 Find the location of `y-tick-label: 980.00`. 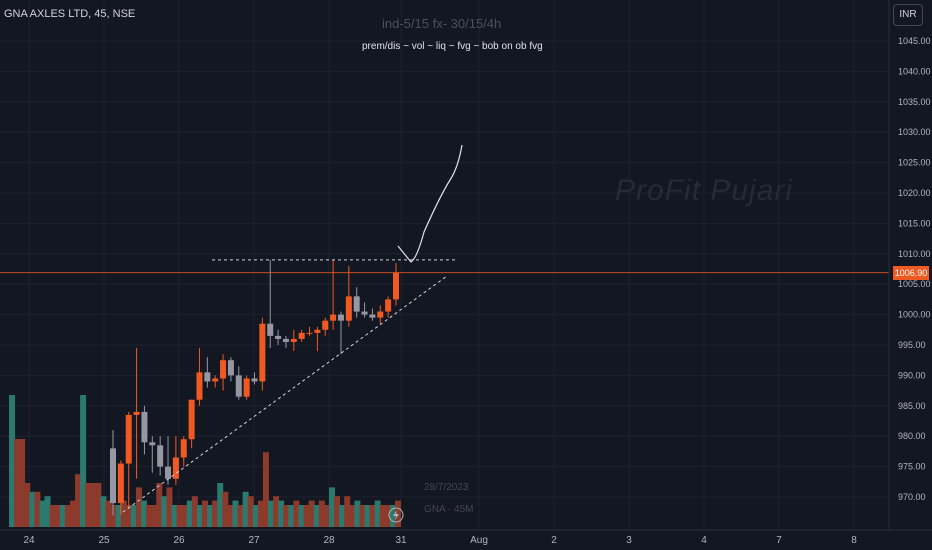

y-tick-label: 980.00 is located at coordinates (912, 436).